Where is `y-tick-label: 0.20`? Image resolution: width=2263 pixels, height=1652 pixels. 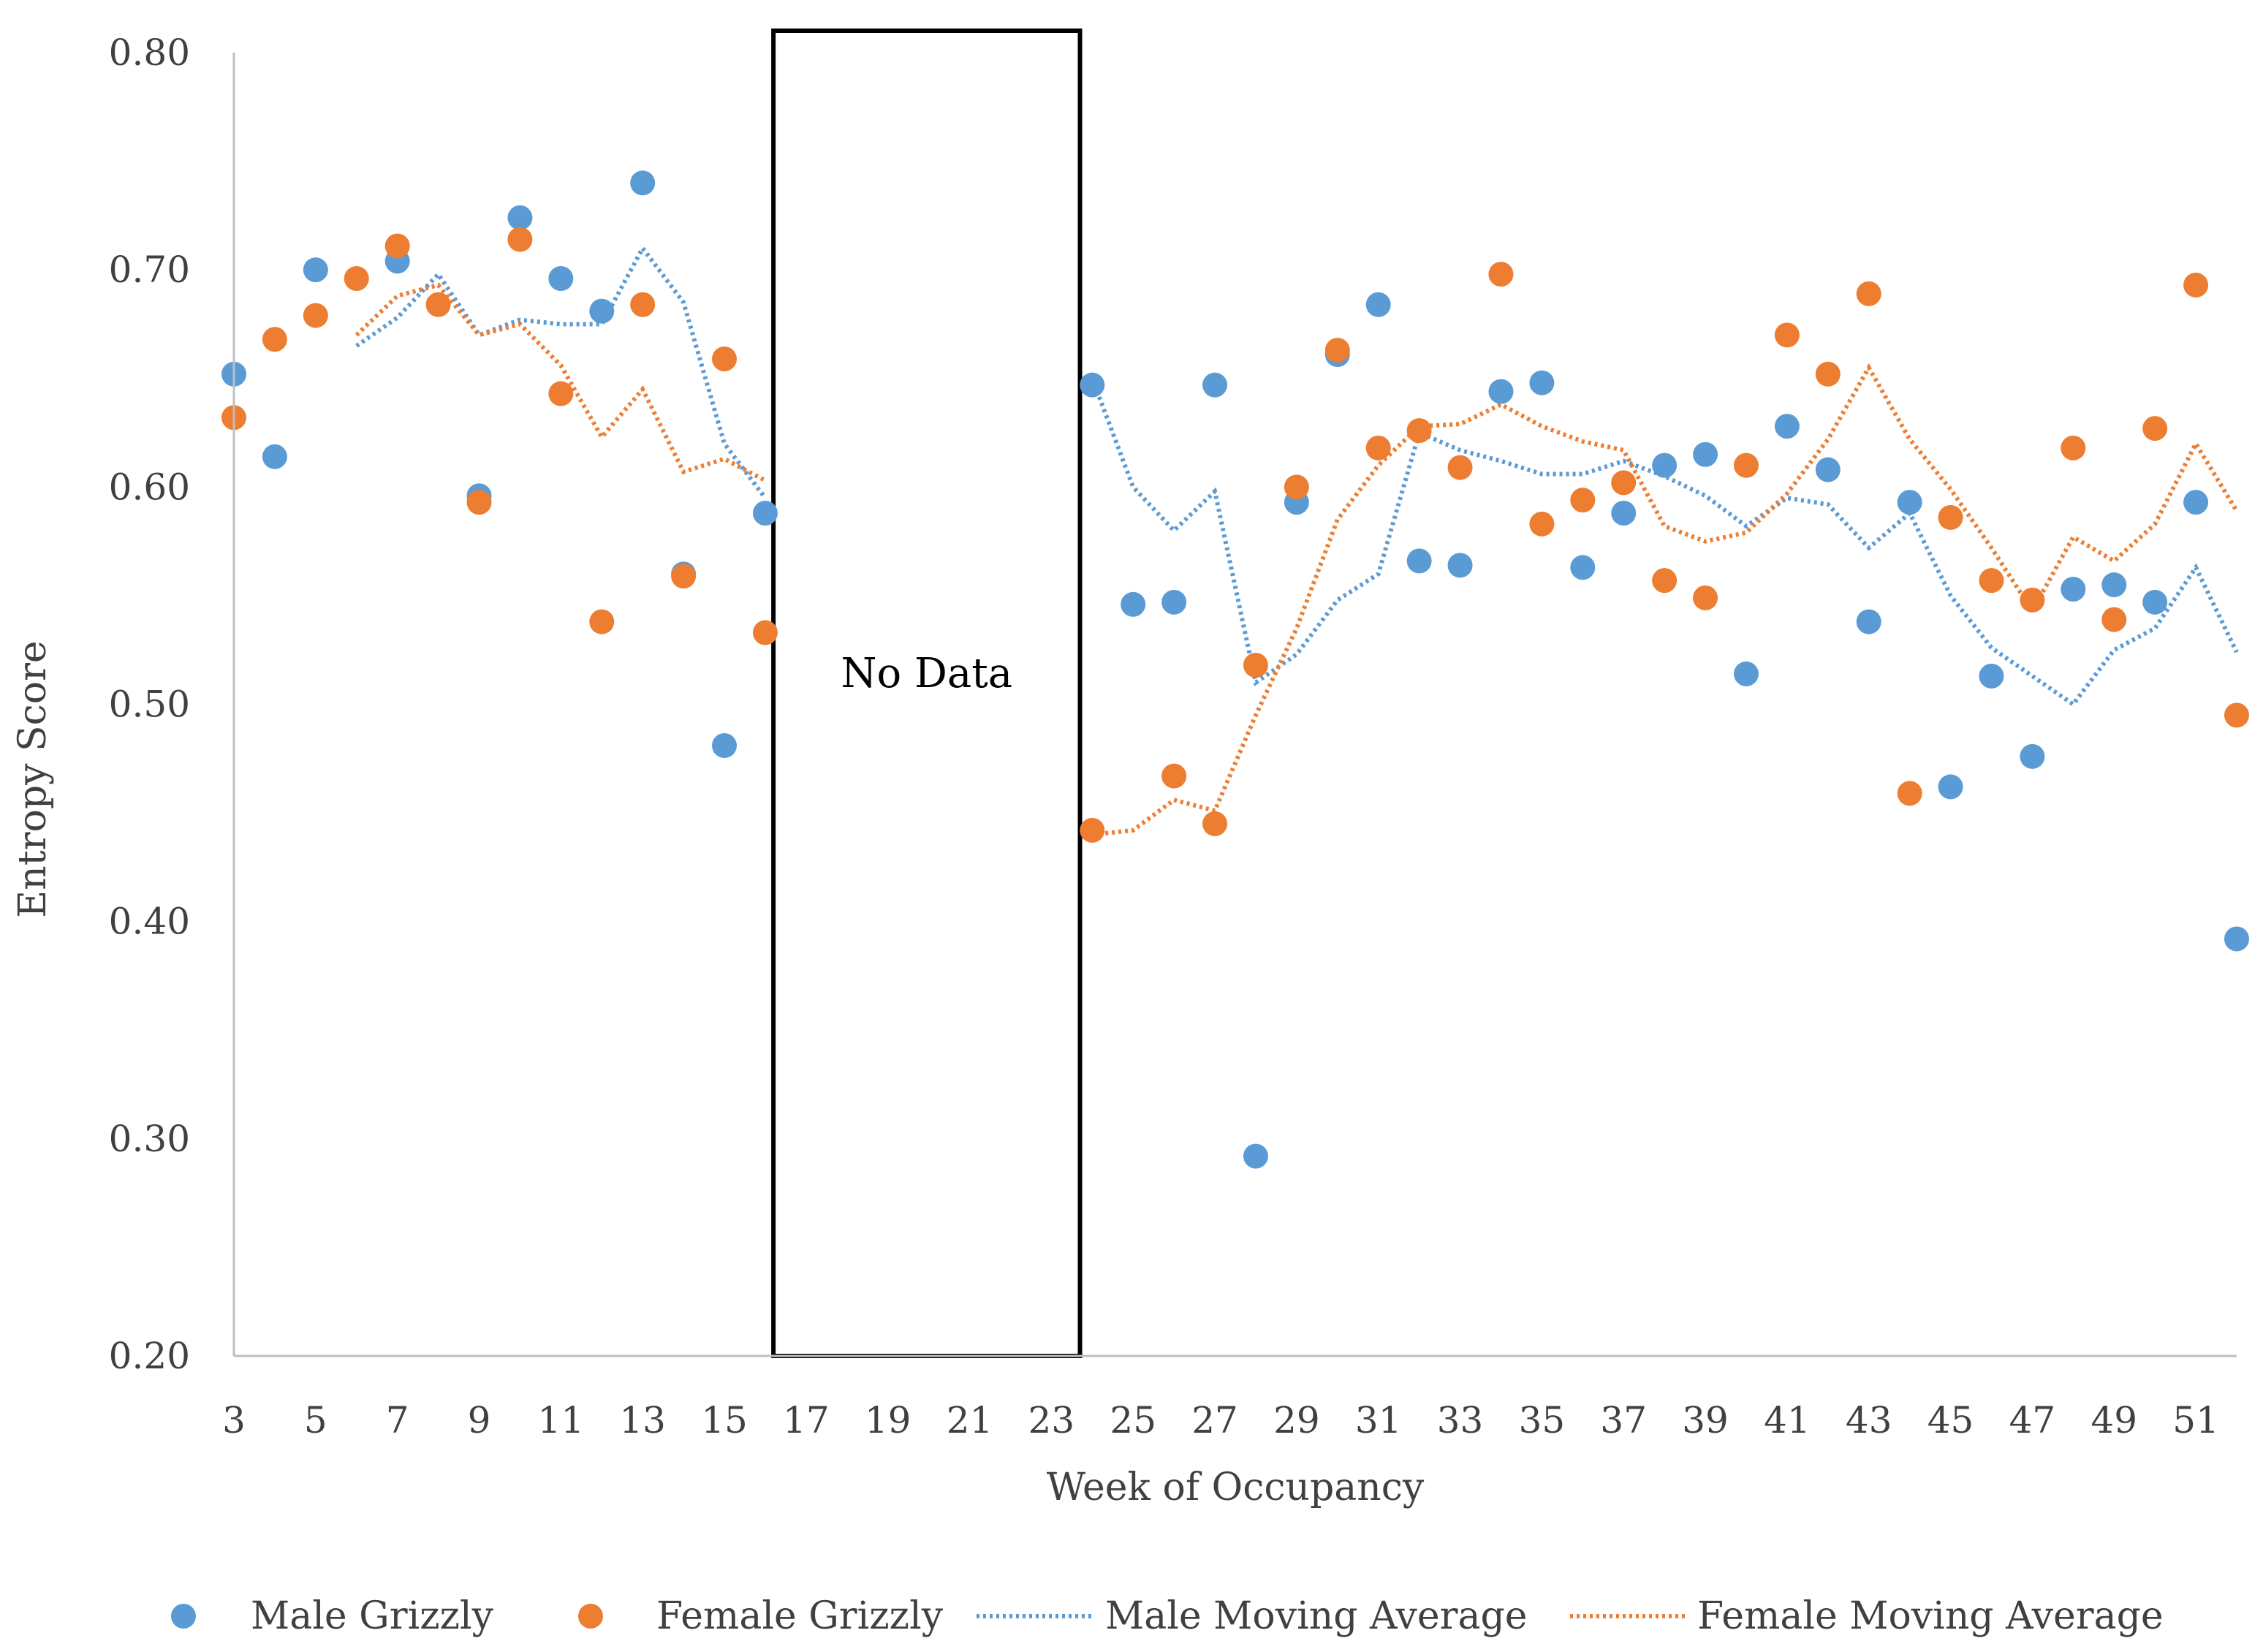 y-tick-label: 0.20 is located at coordinates (149, 1356).